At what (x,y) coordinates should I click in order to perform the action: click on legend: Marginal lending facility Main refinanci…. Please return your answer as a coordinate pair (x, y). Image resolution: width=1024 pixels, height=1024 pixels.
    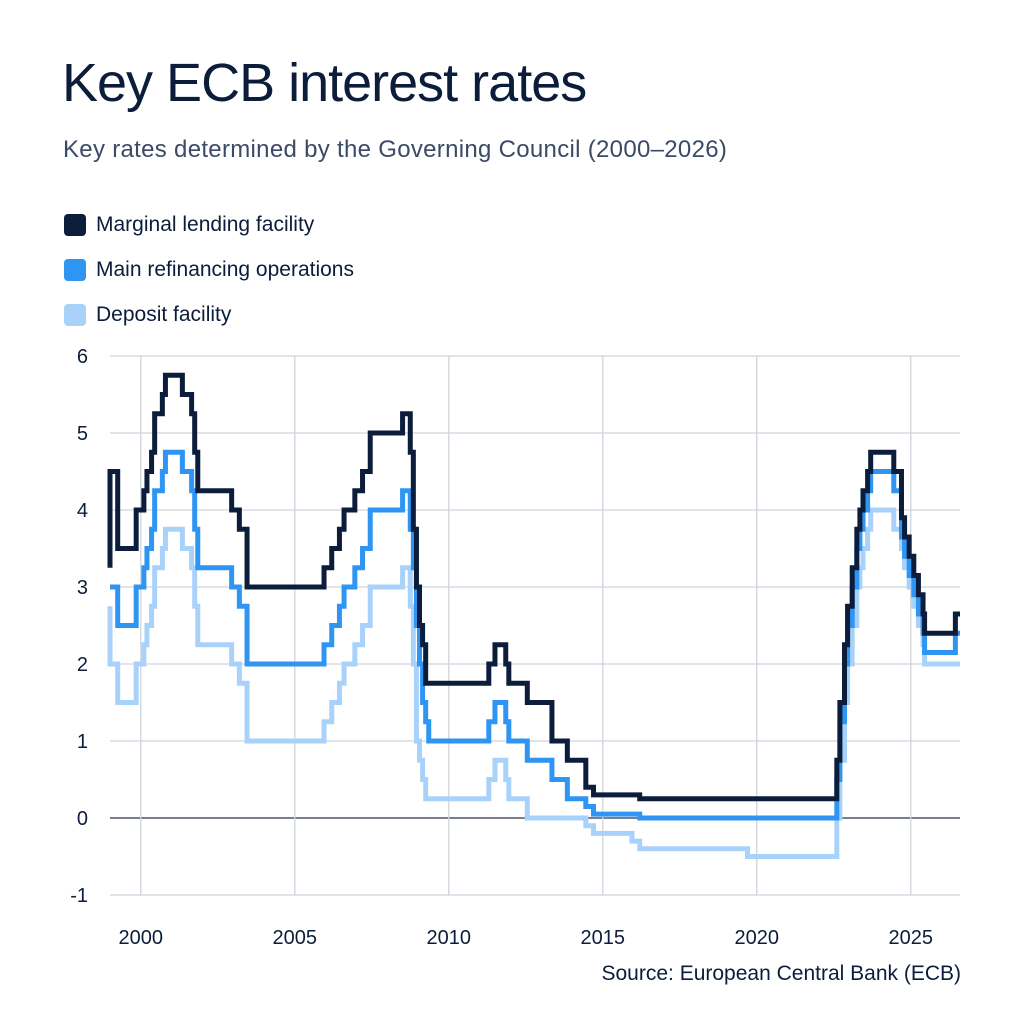
    Looking at the image, I should click on (209, 269).